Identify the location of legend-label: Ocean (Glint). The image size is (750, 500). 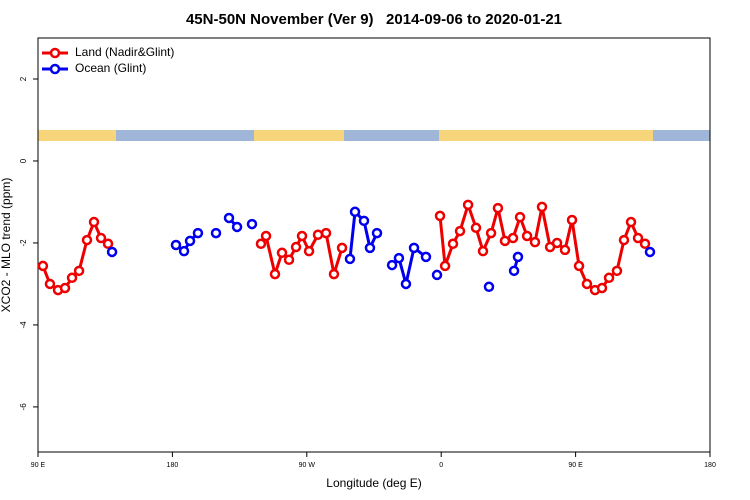
(110, 68).